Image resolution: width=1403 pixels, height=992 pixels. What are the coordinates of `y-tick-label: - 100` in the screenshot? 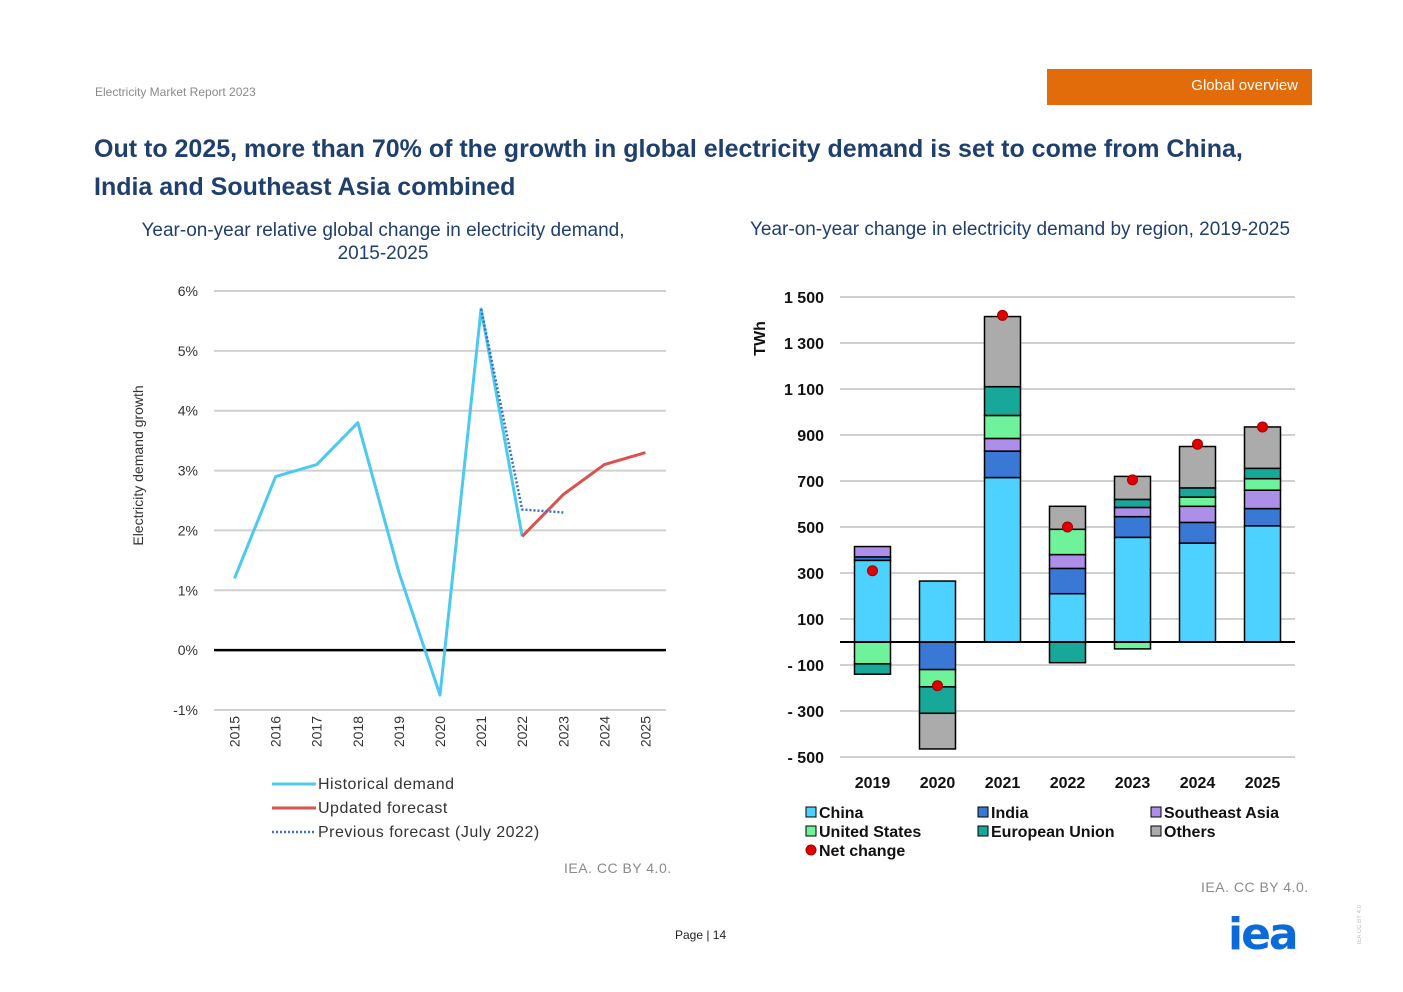 It's located at (806, 666).